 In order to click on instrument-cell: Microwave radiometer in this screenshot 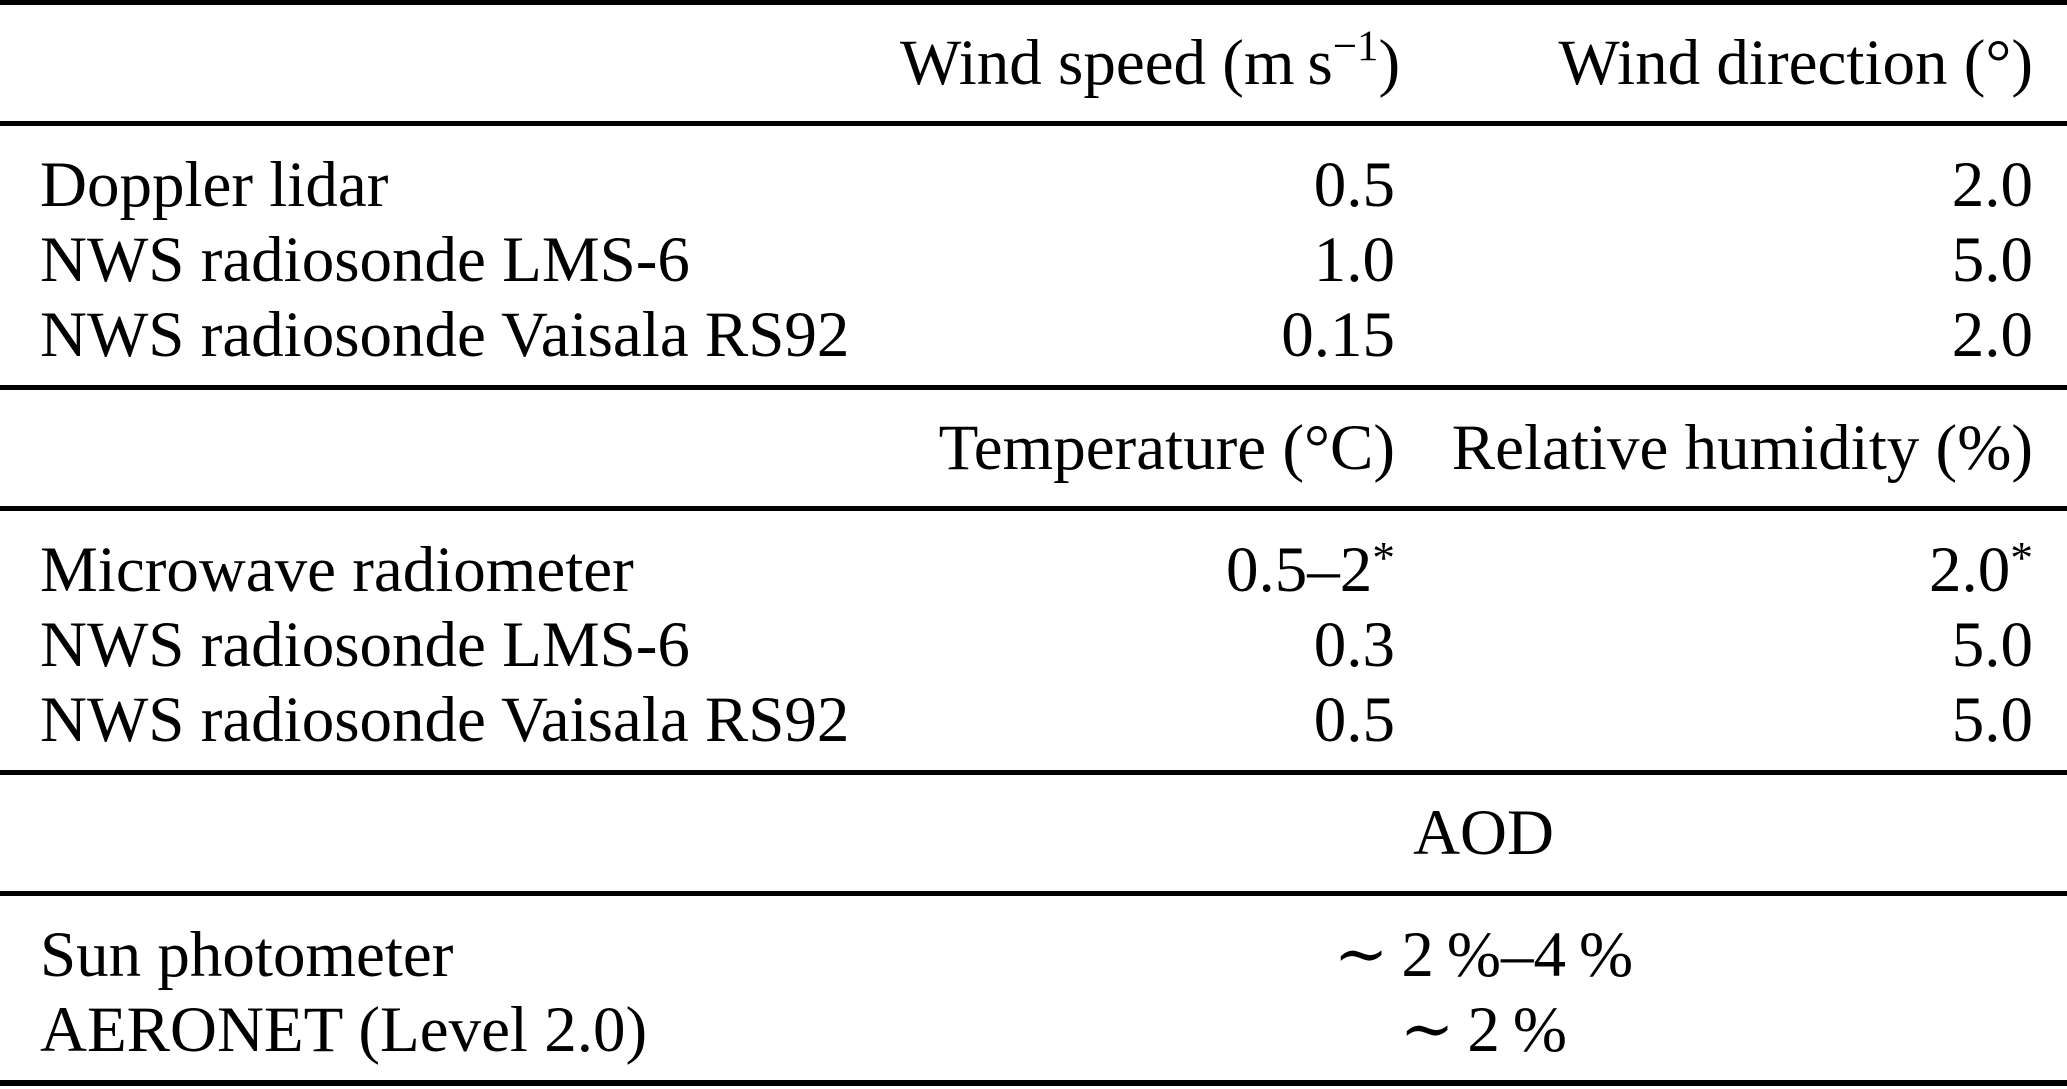, I will do `click(337, 570)`.